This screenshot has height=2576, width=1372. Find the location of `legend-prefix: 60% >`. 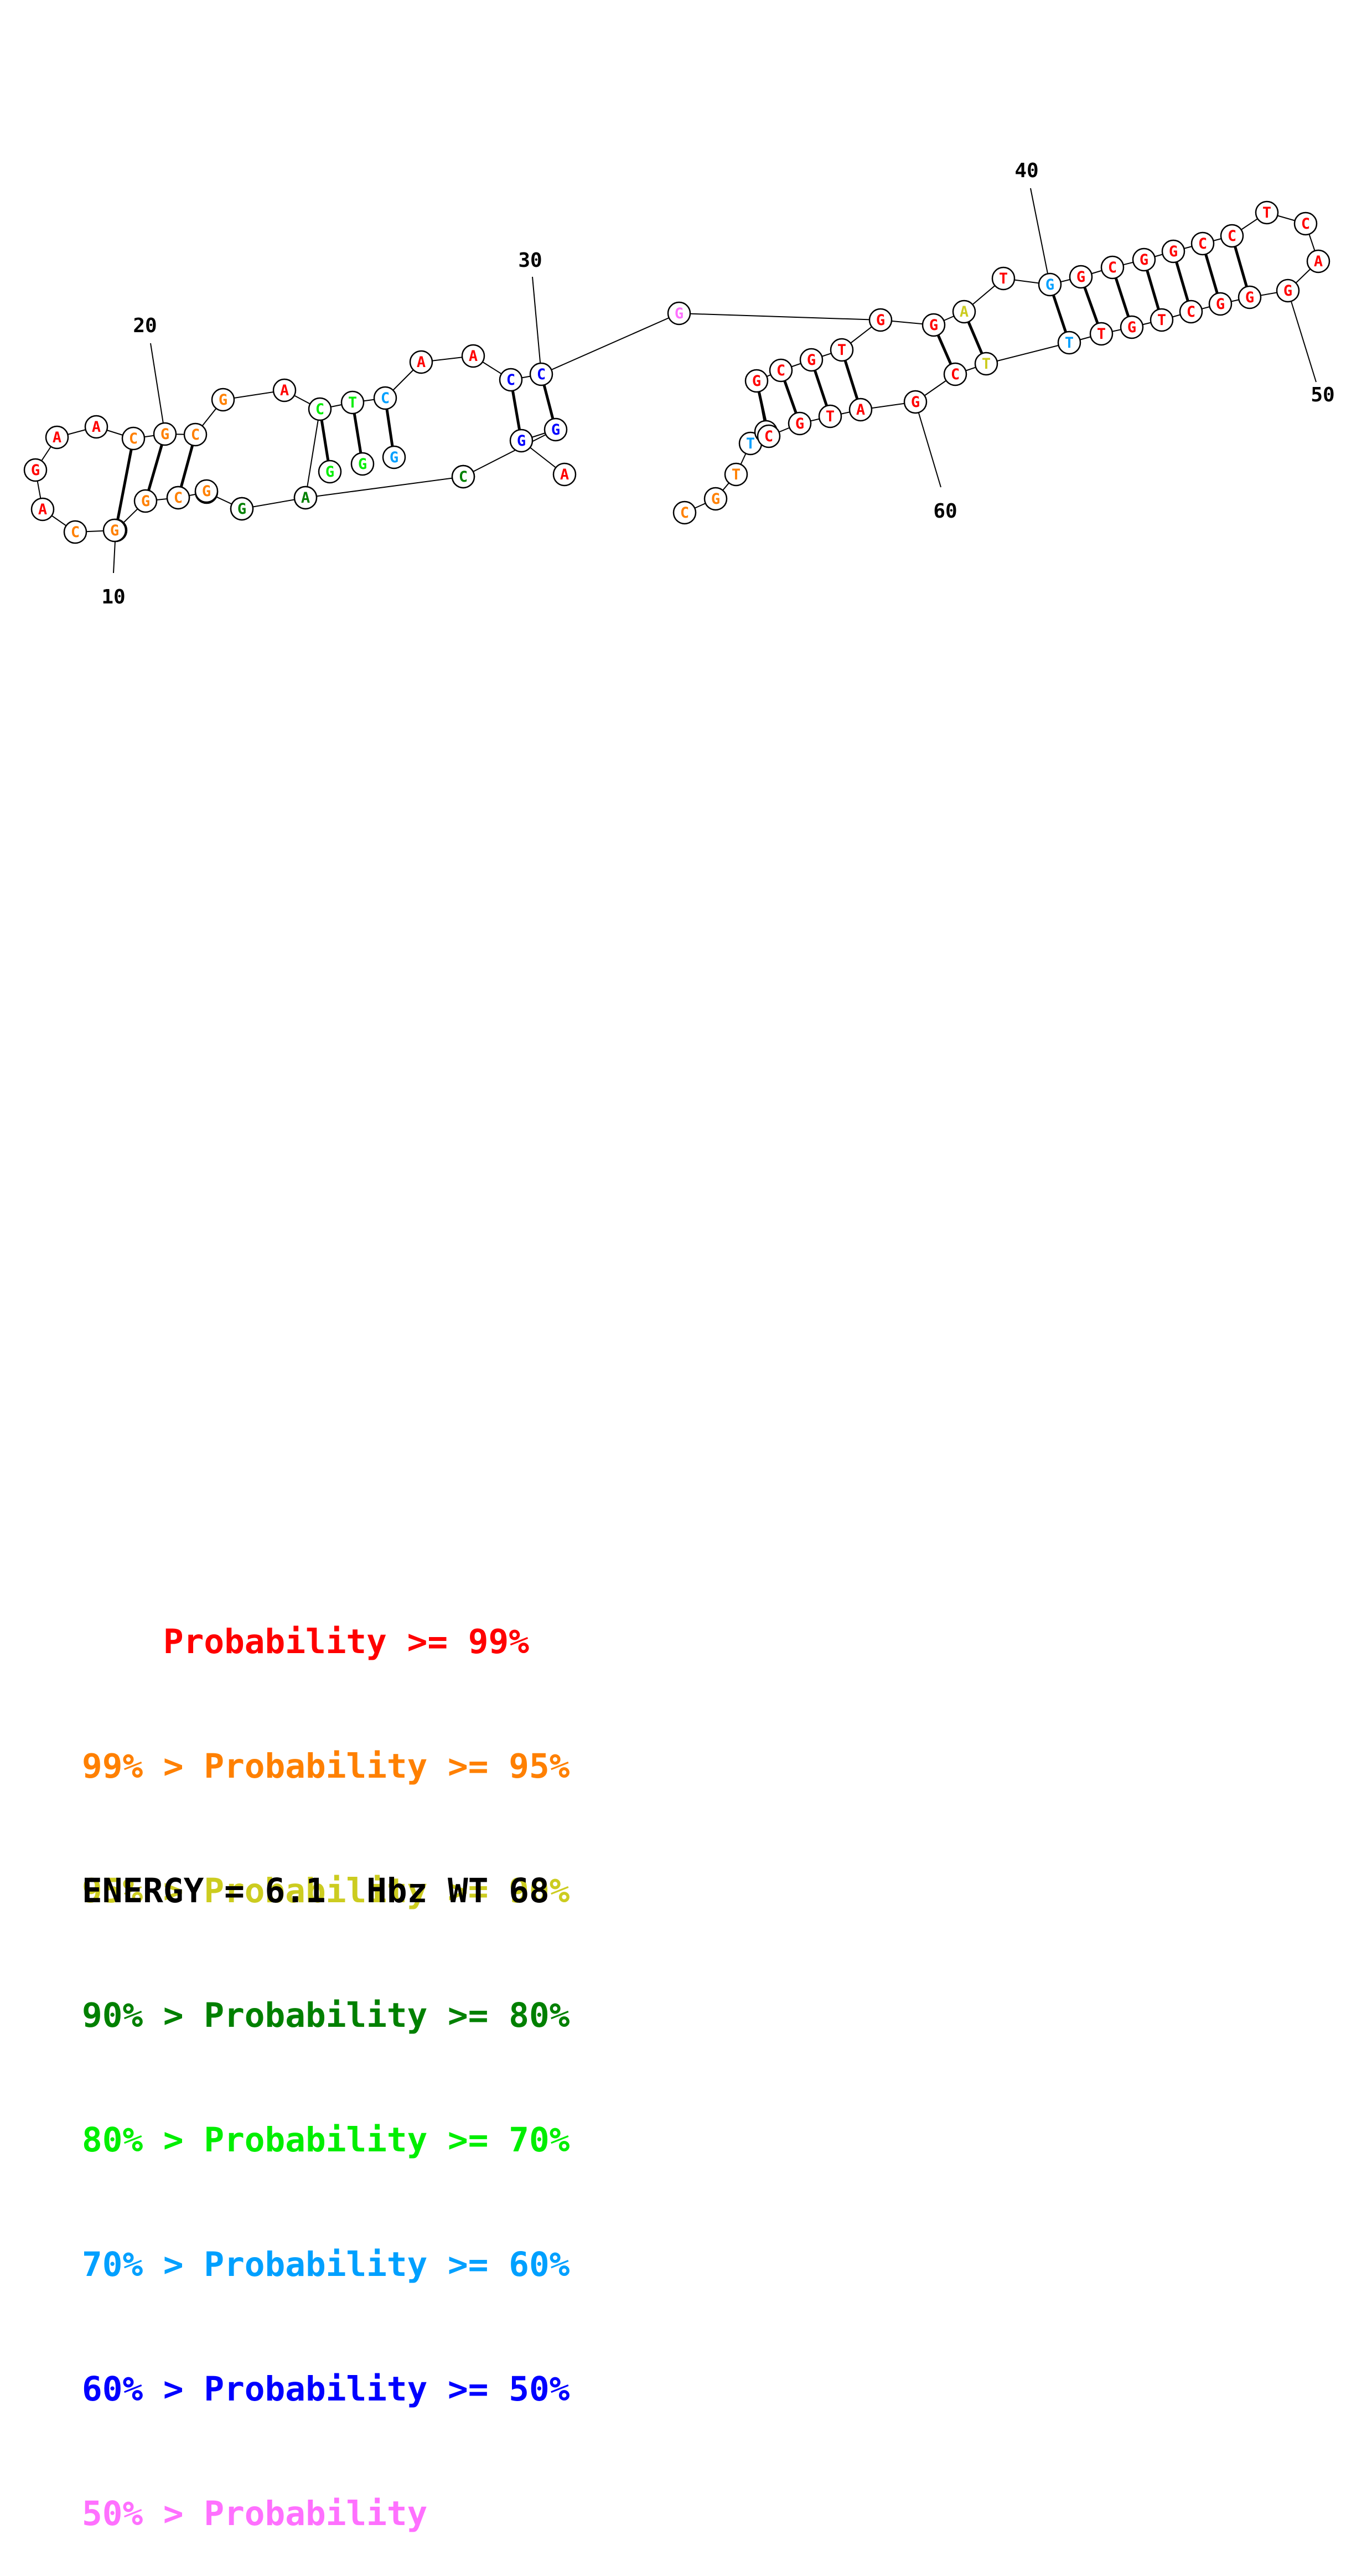

legend-prefix: 60% > is located at coordinates (143, 2389).